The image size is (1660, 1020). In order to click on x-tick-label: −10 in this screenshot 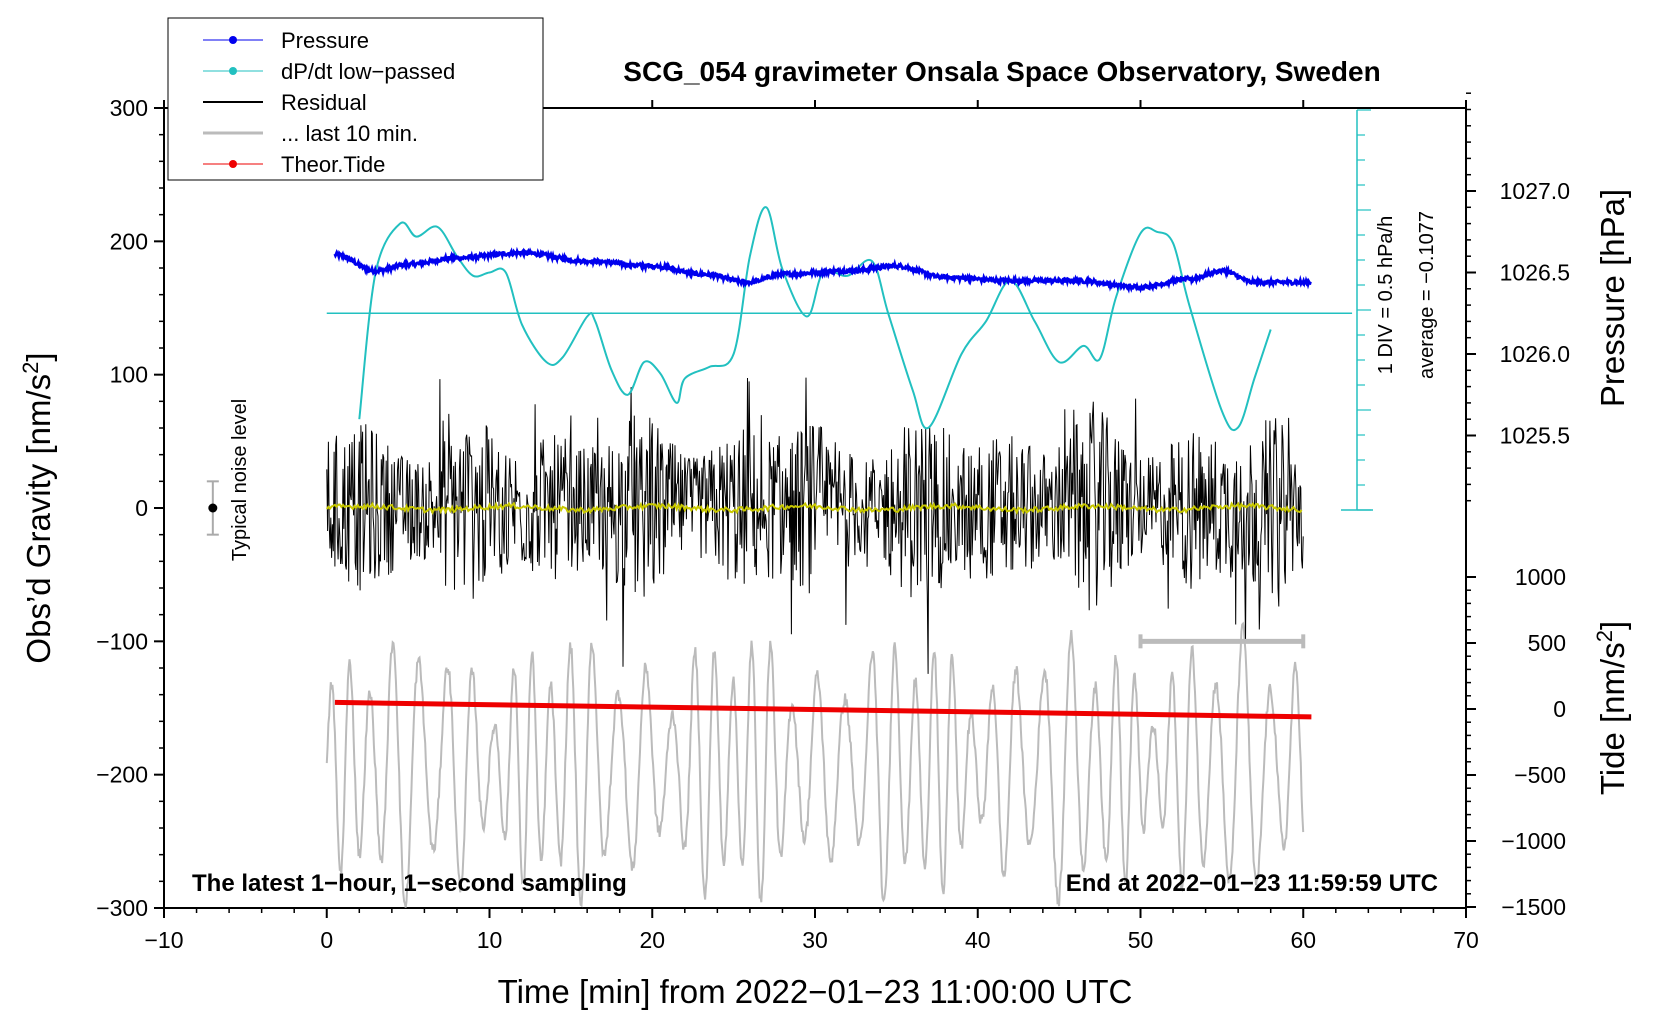, I will do `click(163, 940)`.